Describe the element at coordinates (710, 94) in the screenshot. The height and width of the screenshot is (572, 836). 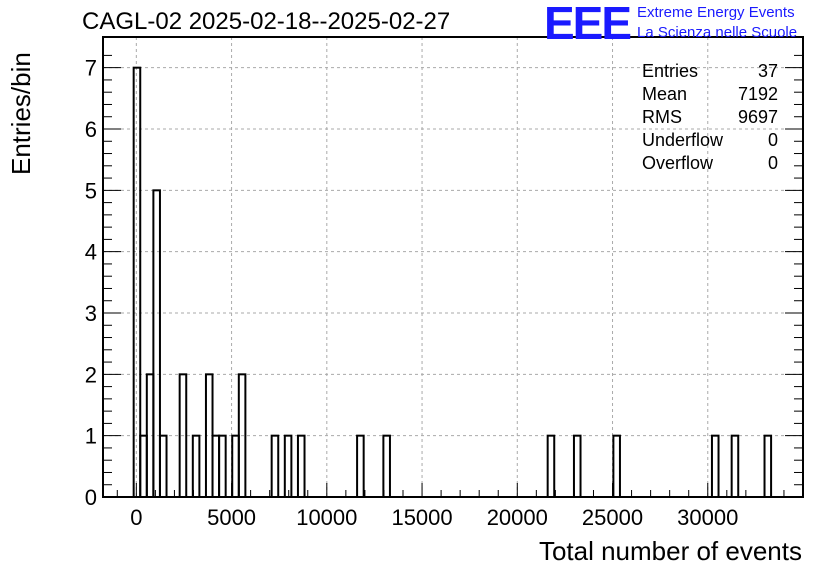
I see `stat-row-mean: Mean 7192` at that location.